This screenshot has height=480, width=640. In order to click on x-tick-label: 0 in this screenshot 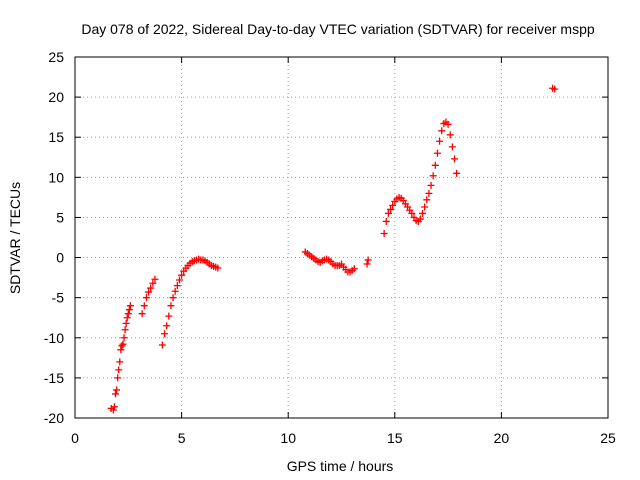, I will do `click(75, 438)`.